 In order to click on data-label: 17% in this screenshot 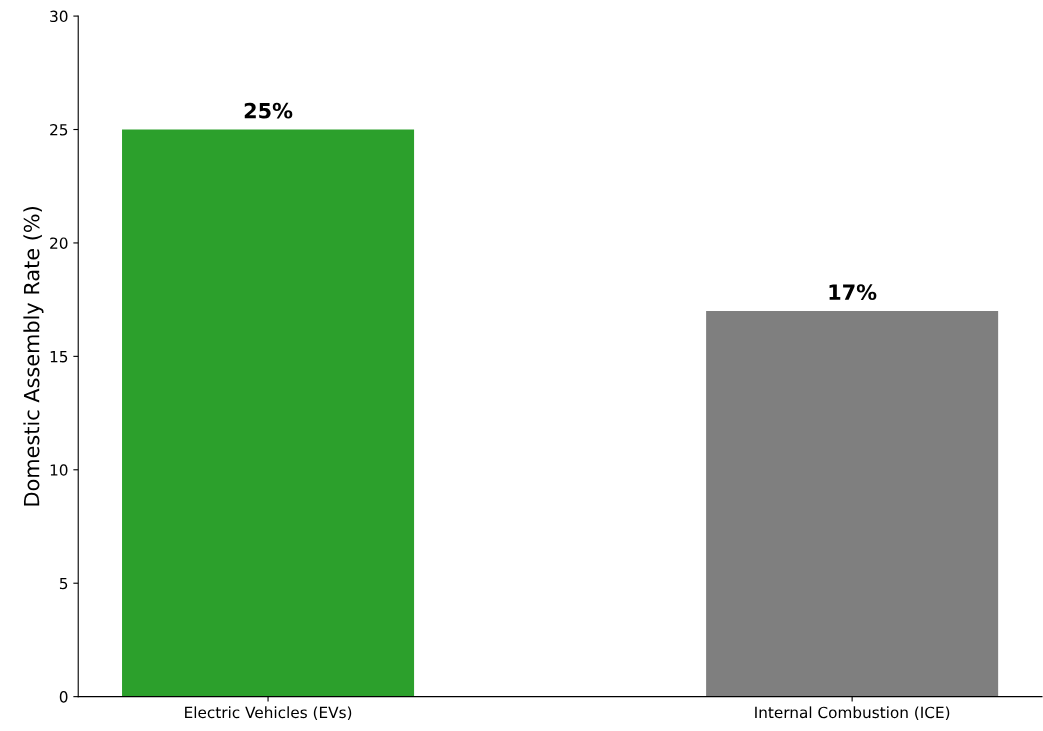, I will do `click(853, 292)`.